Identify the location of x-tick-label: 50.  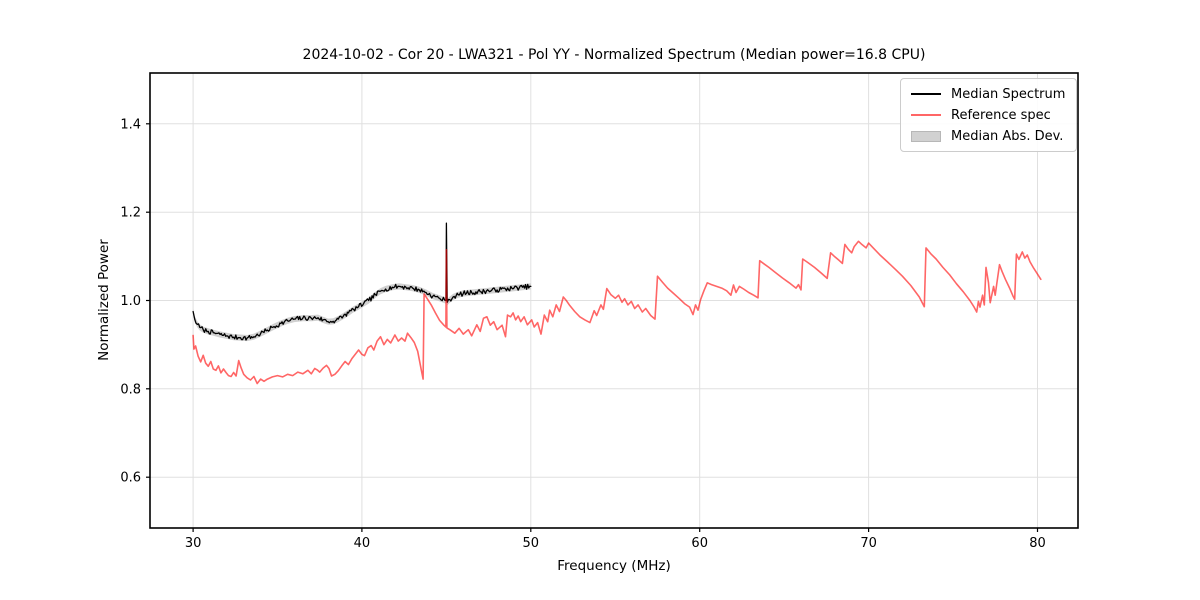
(531, 543).